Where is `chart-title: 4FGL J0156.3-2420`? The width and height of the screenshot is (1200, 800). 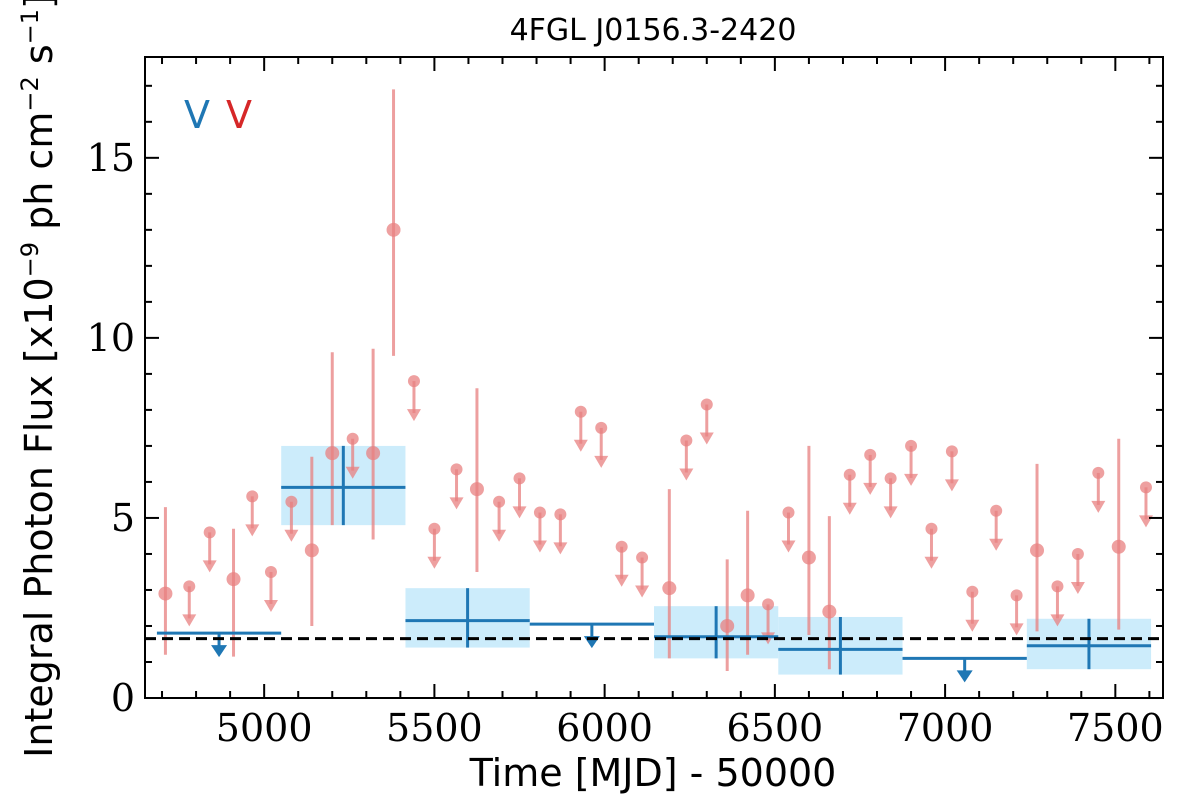 chart-title: 4FGL J0156.3-2420 is located at coordinates (653, 30).